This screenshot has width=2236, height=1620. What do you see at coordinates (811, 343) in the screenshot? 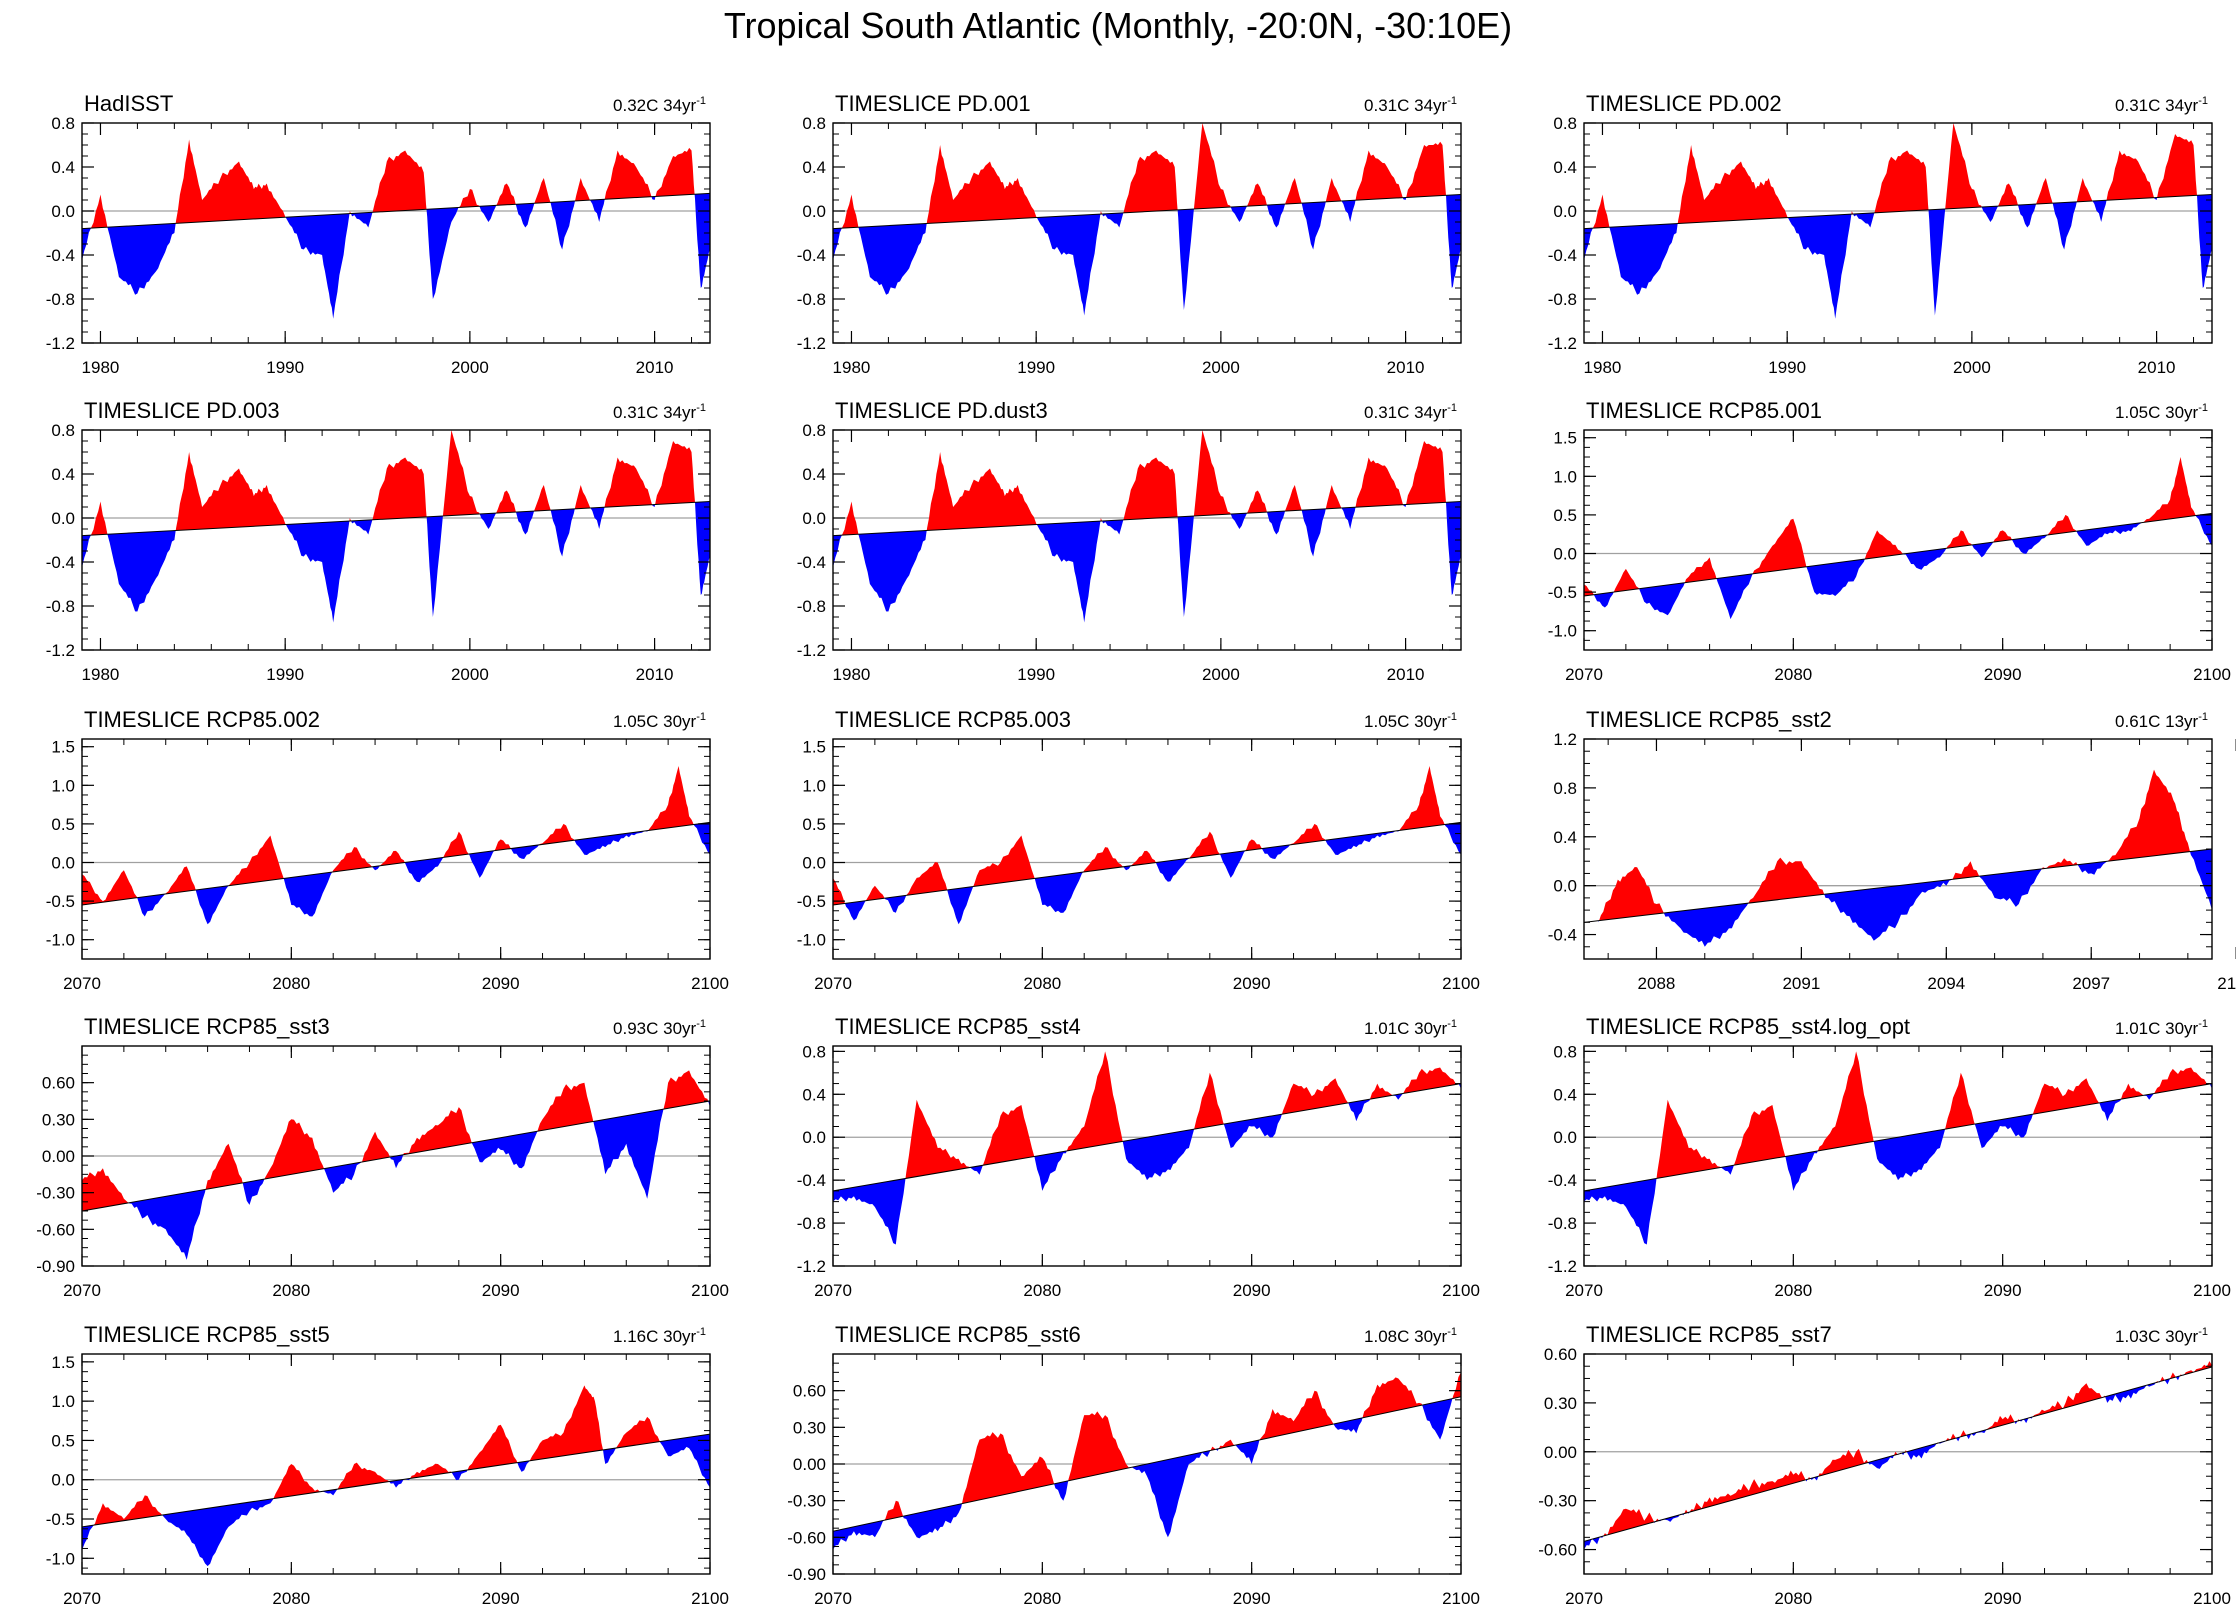
I see `y-tick-label: -1.2` at bounding box center [811, 343].